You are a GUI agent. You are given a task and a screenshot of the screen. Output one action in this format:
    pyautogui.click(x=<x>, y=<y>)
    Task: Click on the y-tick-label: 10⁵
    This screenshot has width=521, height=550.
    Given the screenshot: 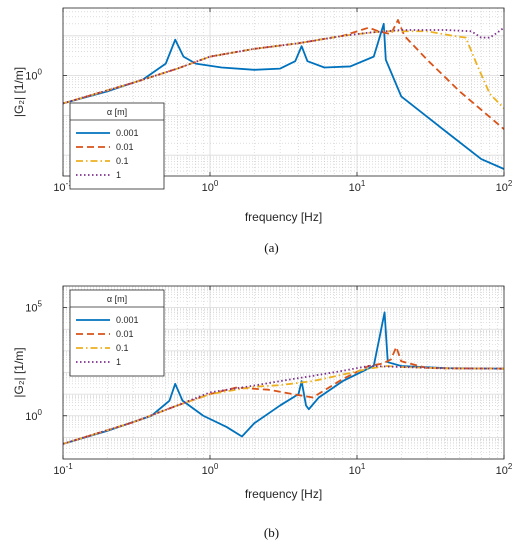 What is the action you would take?
    pyautogui.click(x=33, y=307)
    